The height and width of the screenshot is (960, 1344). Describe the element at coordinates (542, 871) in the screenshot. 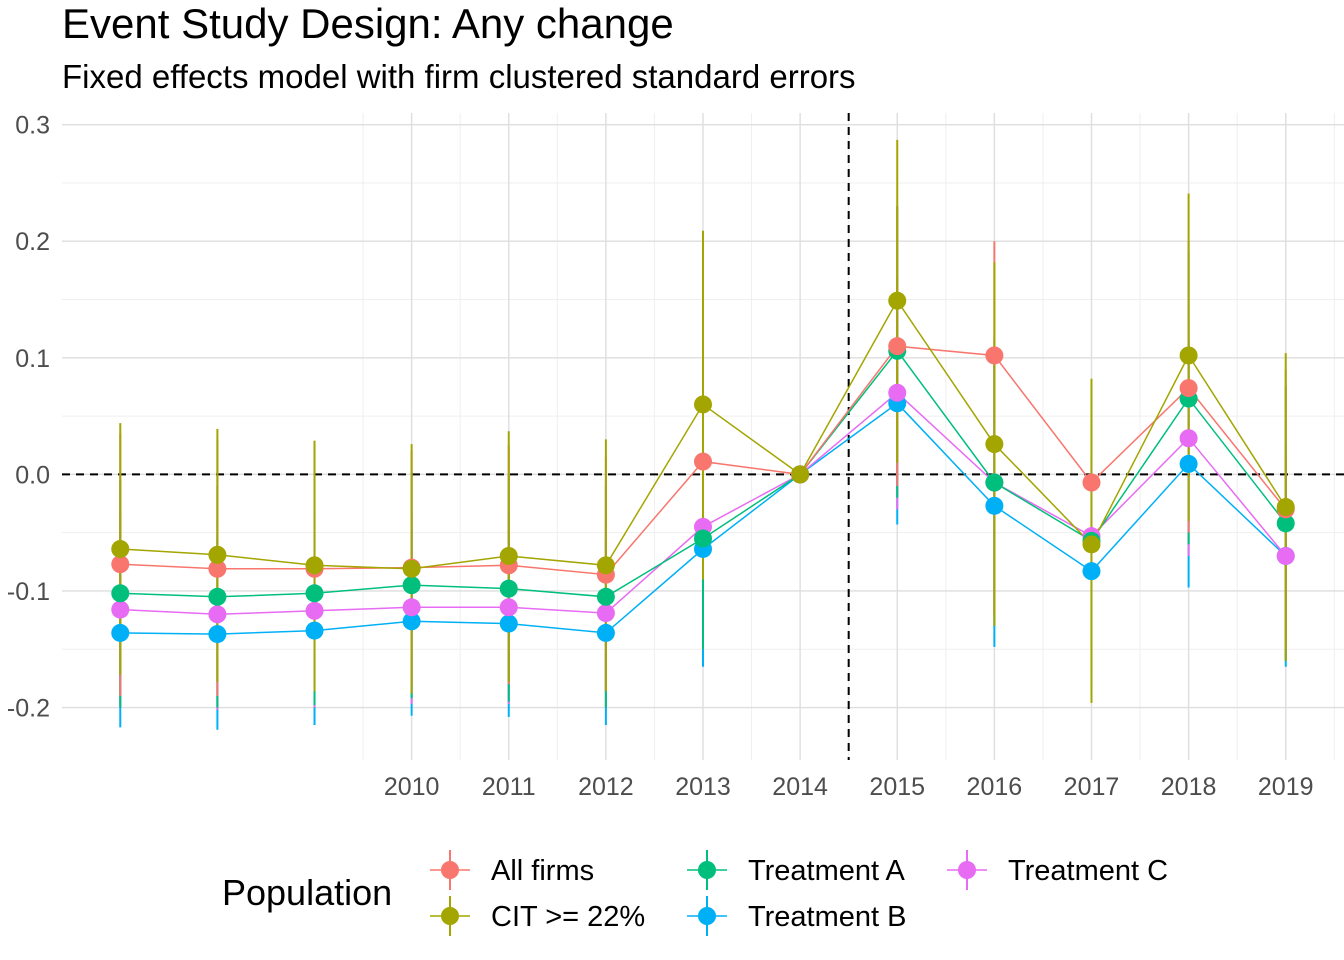

I see `legend-label: All firms` at that location.